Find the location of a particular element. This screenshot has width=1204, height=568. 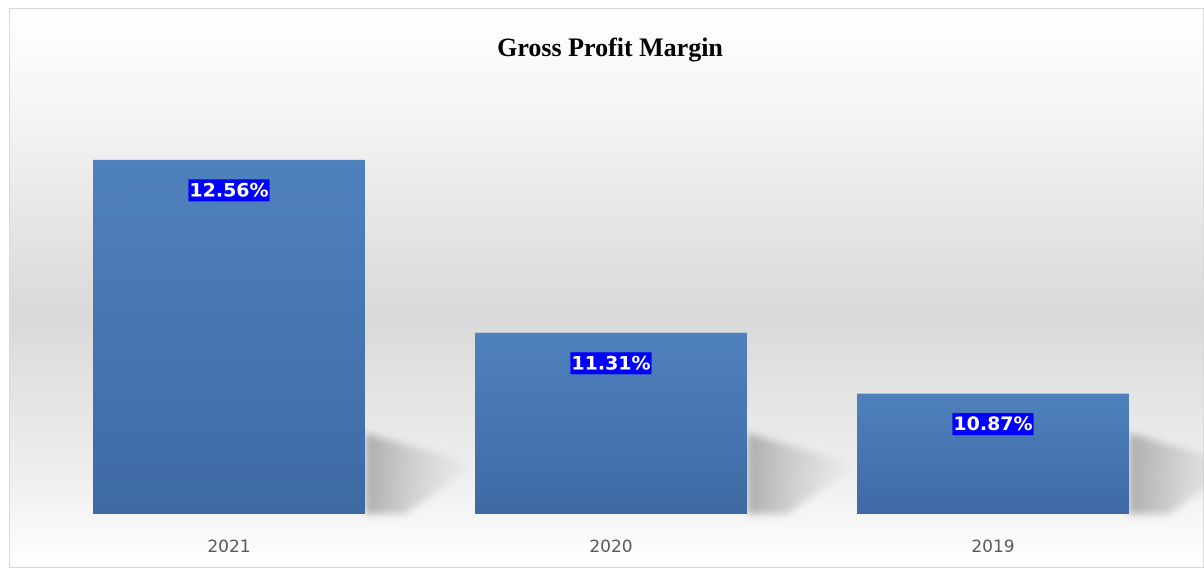

value-label: 12.56% is located at coordinates (228, 190).